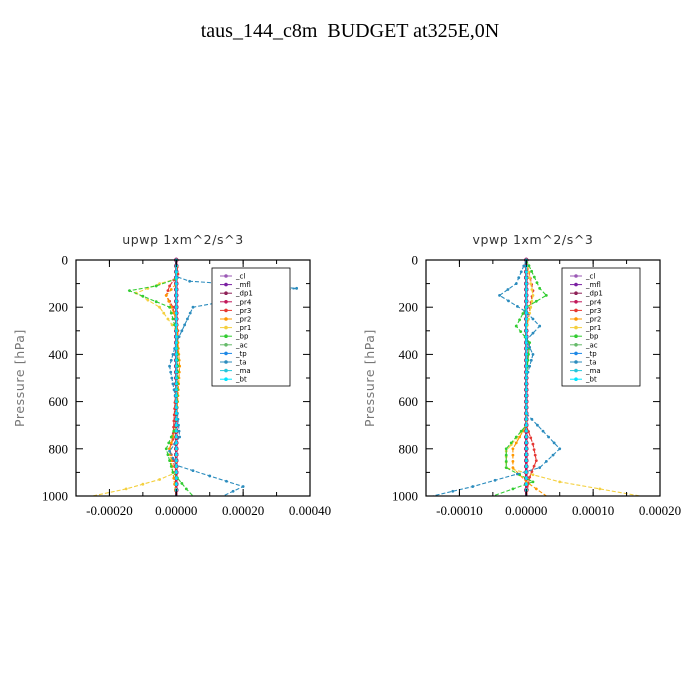  What do you see at coordinates (533, 239) in the screenshot?
I see `panel-title-vpwp: vpwp 1xm^2/s^3` at bounding box center [533, 239].